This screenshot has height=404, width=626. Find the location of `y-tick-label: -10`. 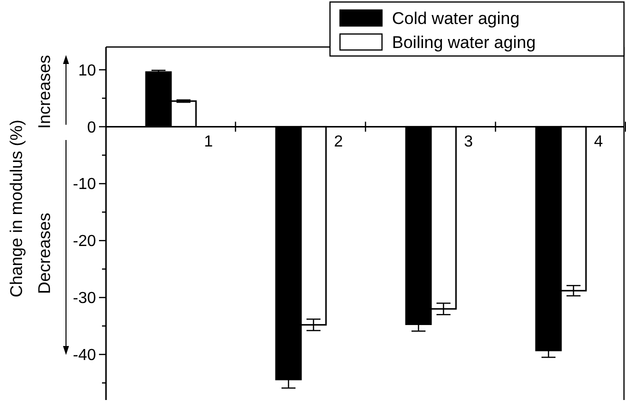

y-tick-label: -10 is located at coordinates (84, 185).